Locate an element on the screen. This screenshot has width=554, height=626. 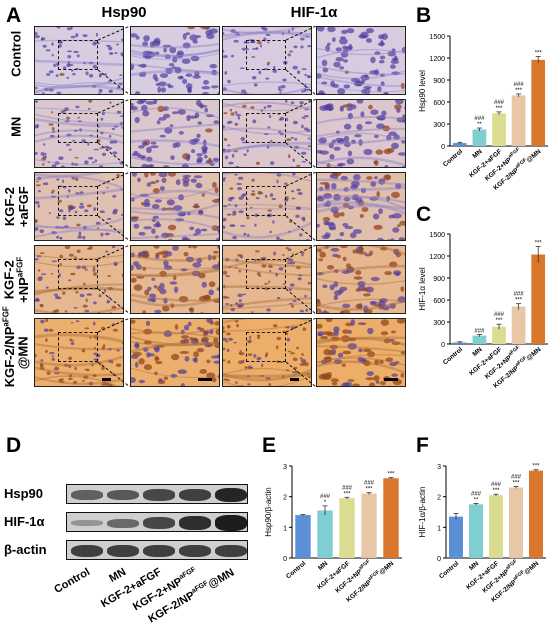
significance-label: *** is located at coordinates (539, 54).